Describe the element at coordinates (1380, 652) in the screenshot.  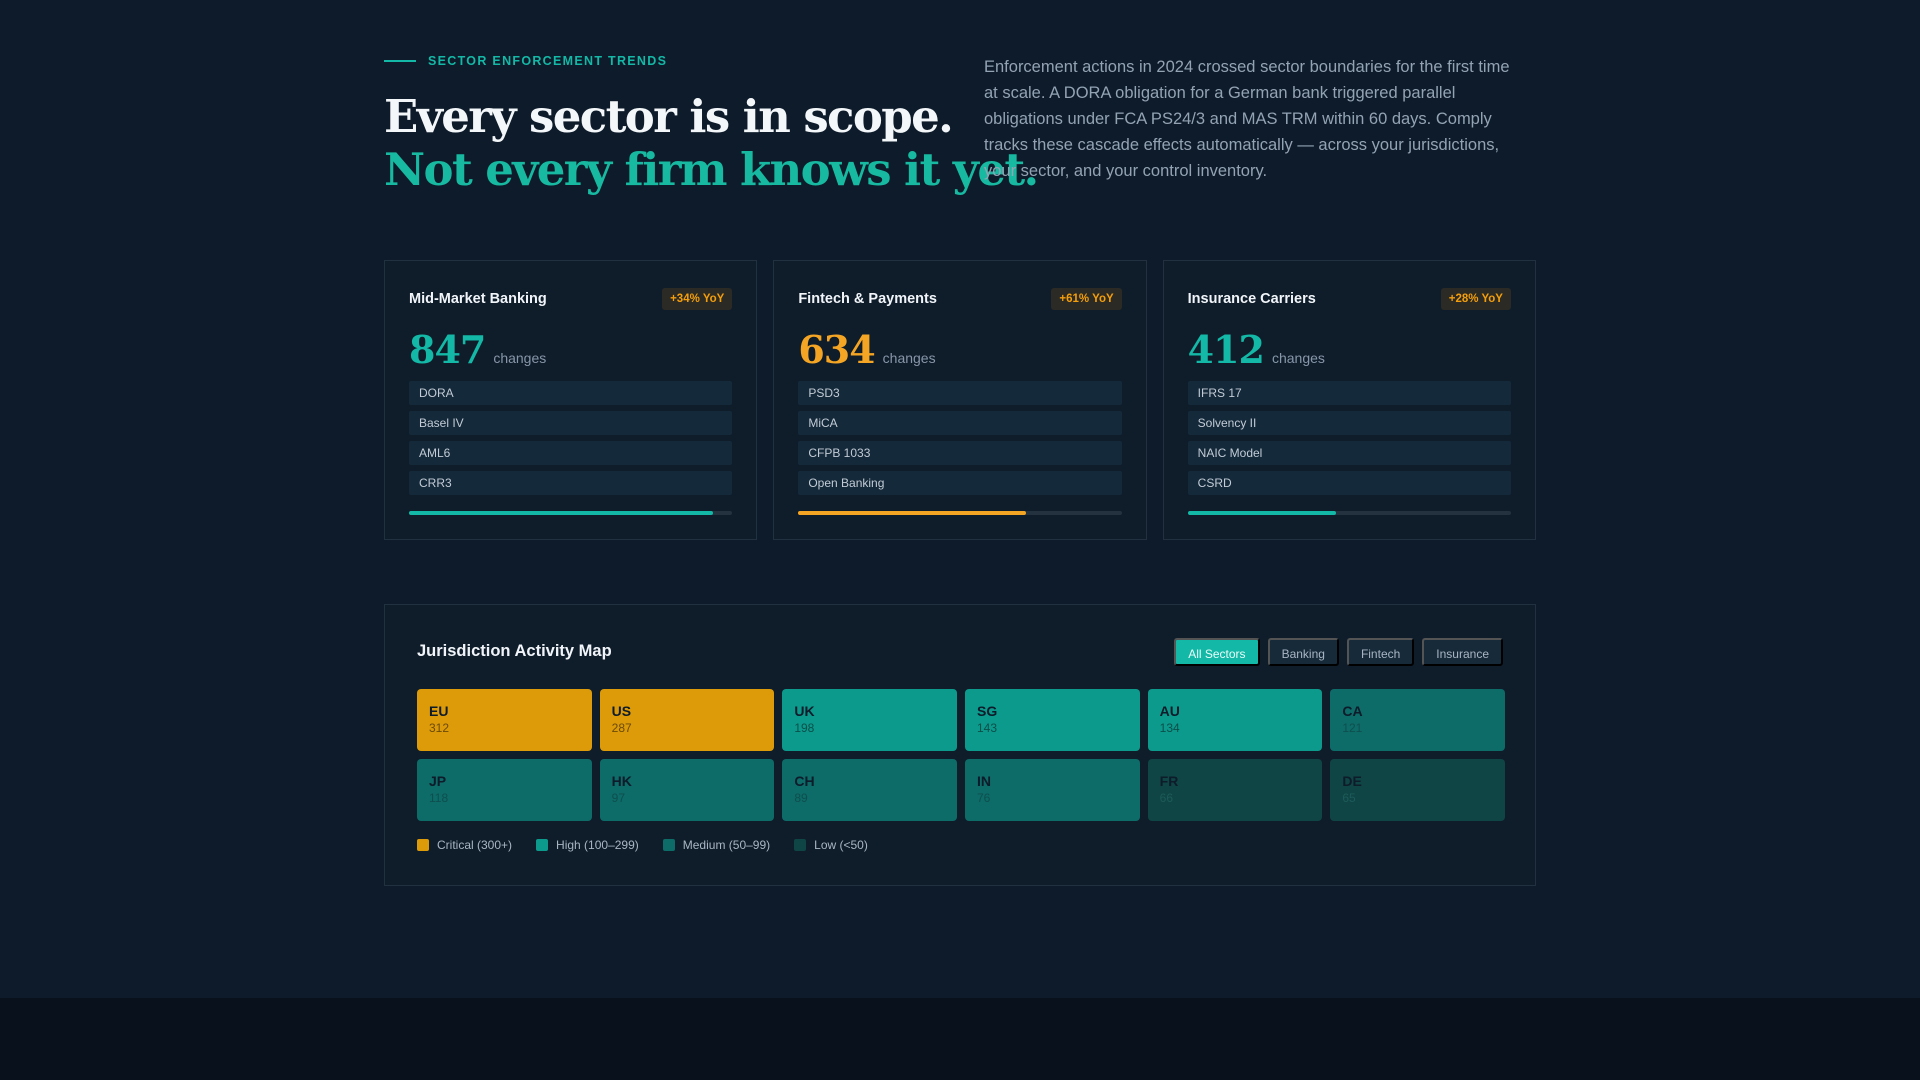
I see `filter-fintech: Fintech` at that location.